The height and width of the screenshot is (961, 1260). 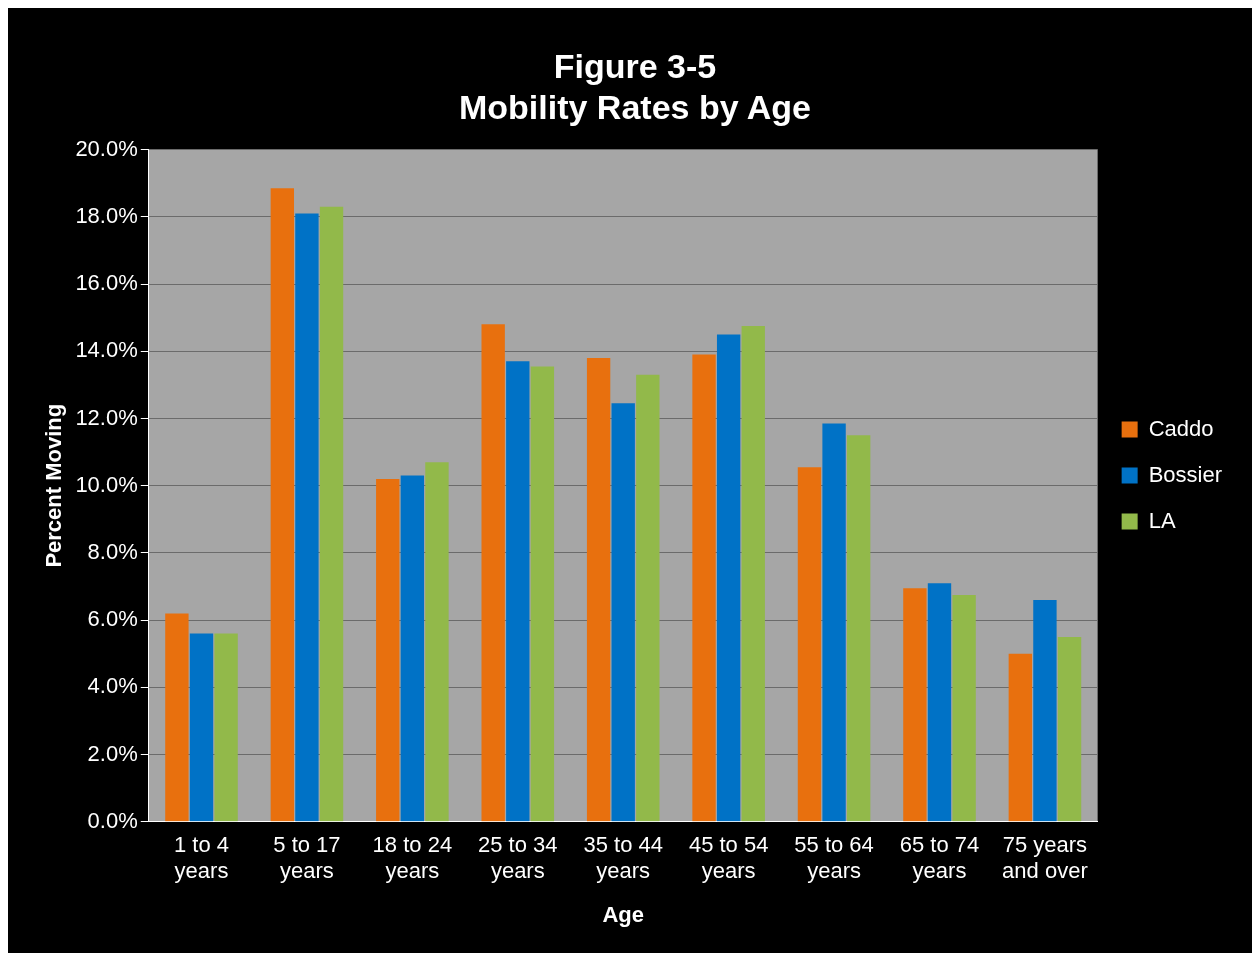 I want to click on x-tick-label: 1 to 4 years, so click(x=201, y=858).